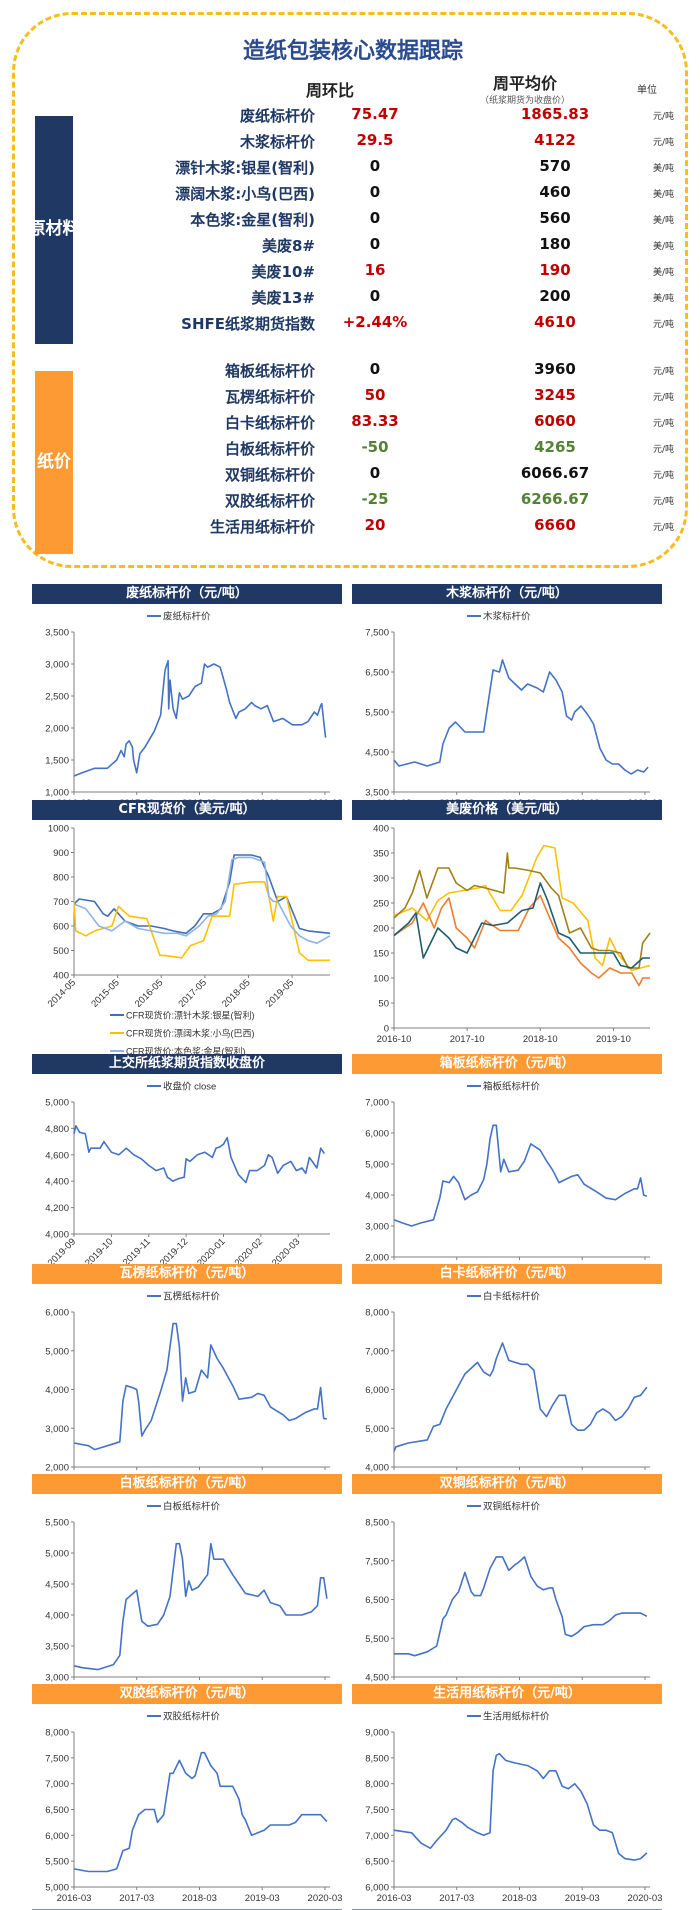  Describe the element at coordinates (375, 395) in the screenshot. I see `row-wow: 50` at that location.